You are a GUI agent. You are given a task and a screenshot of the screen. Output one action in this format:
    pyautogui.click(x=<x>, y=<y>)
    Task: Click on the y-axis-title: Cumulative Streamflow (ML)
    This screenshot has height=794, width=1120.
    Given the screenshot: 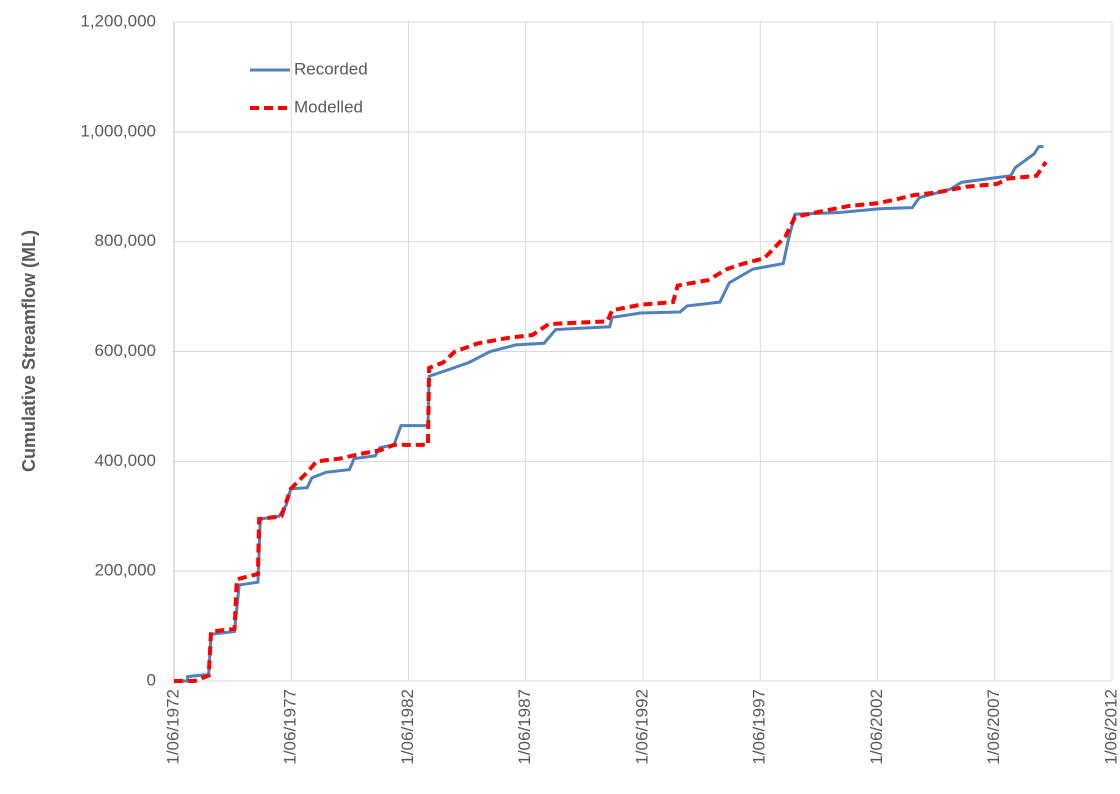 What is the action you would take?
    pyautogui.click(x=29, y=351)
    